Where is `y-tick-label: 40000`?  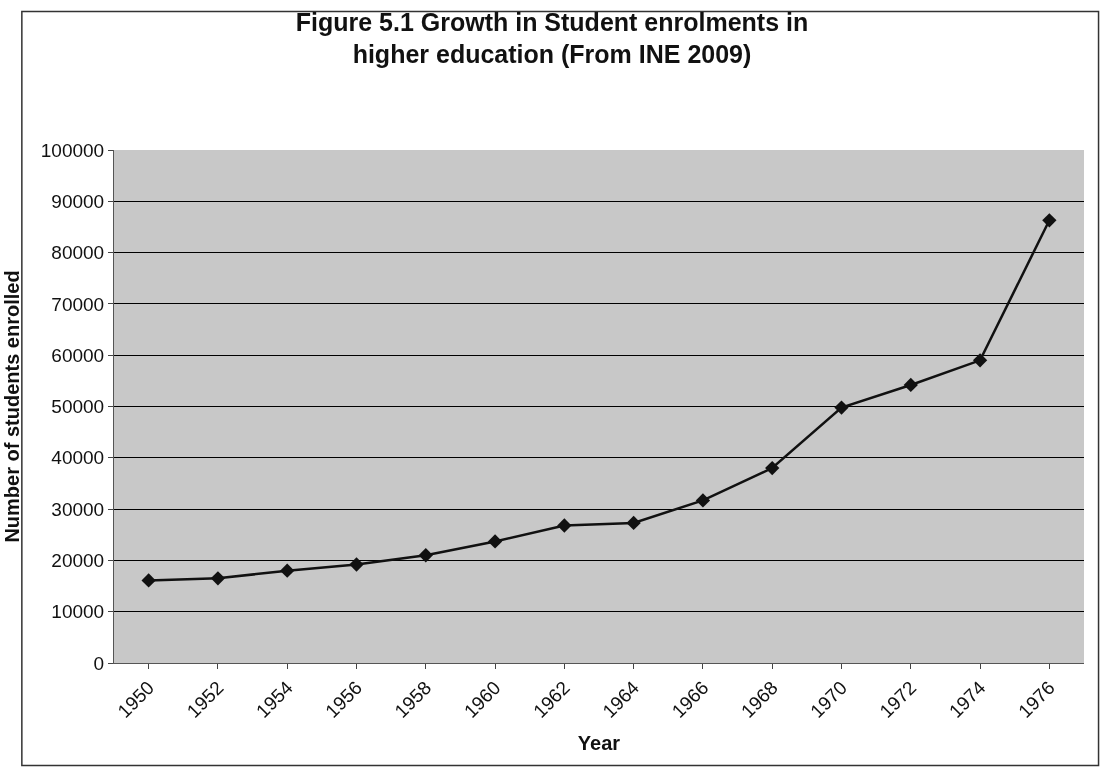 y-tick-label: 40000 is located at coordinates (78, 458).